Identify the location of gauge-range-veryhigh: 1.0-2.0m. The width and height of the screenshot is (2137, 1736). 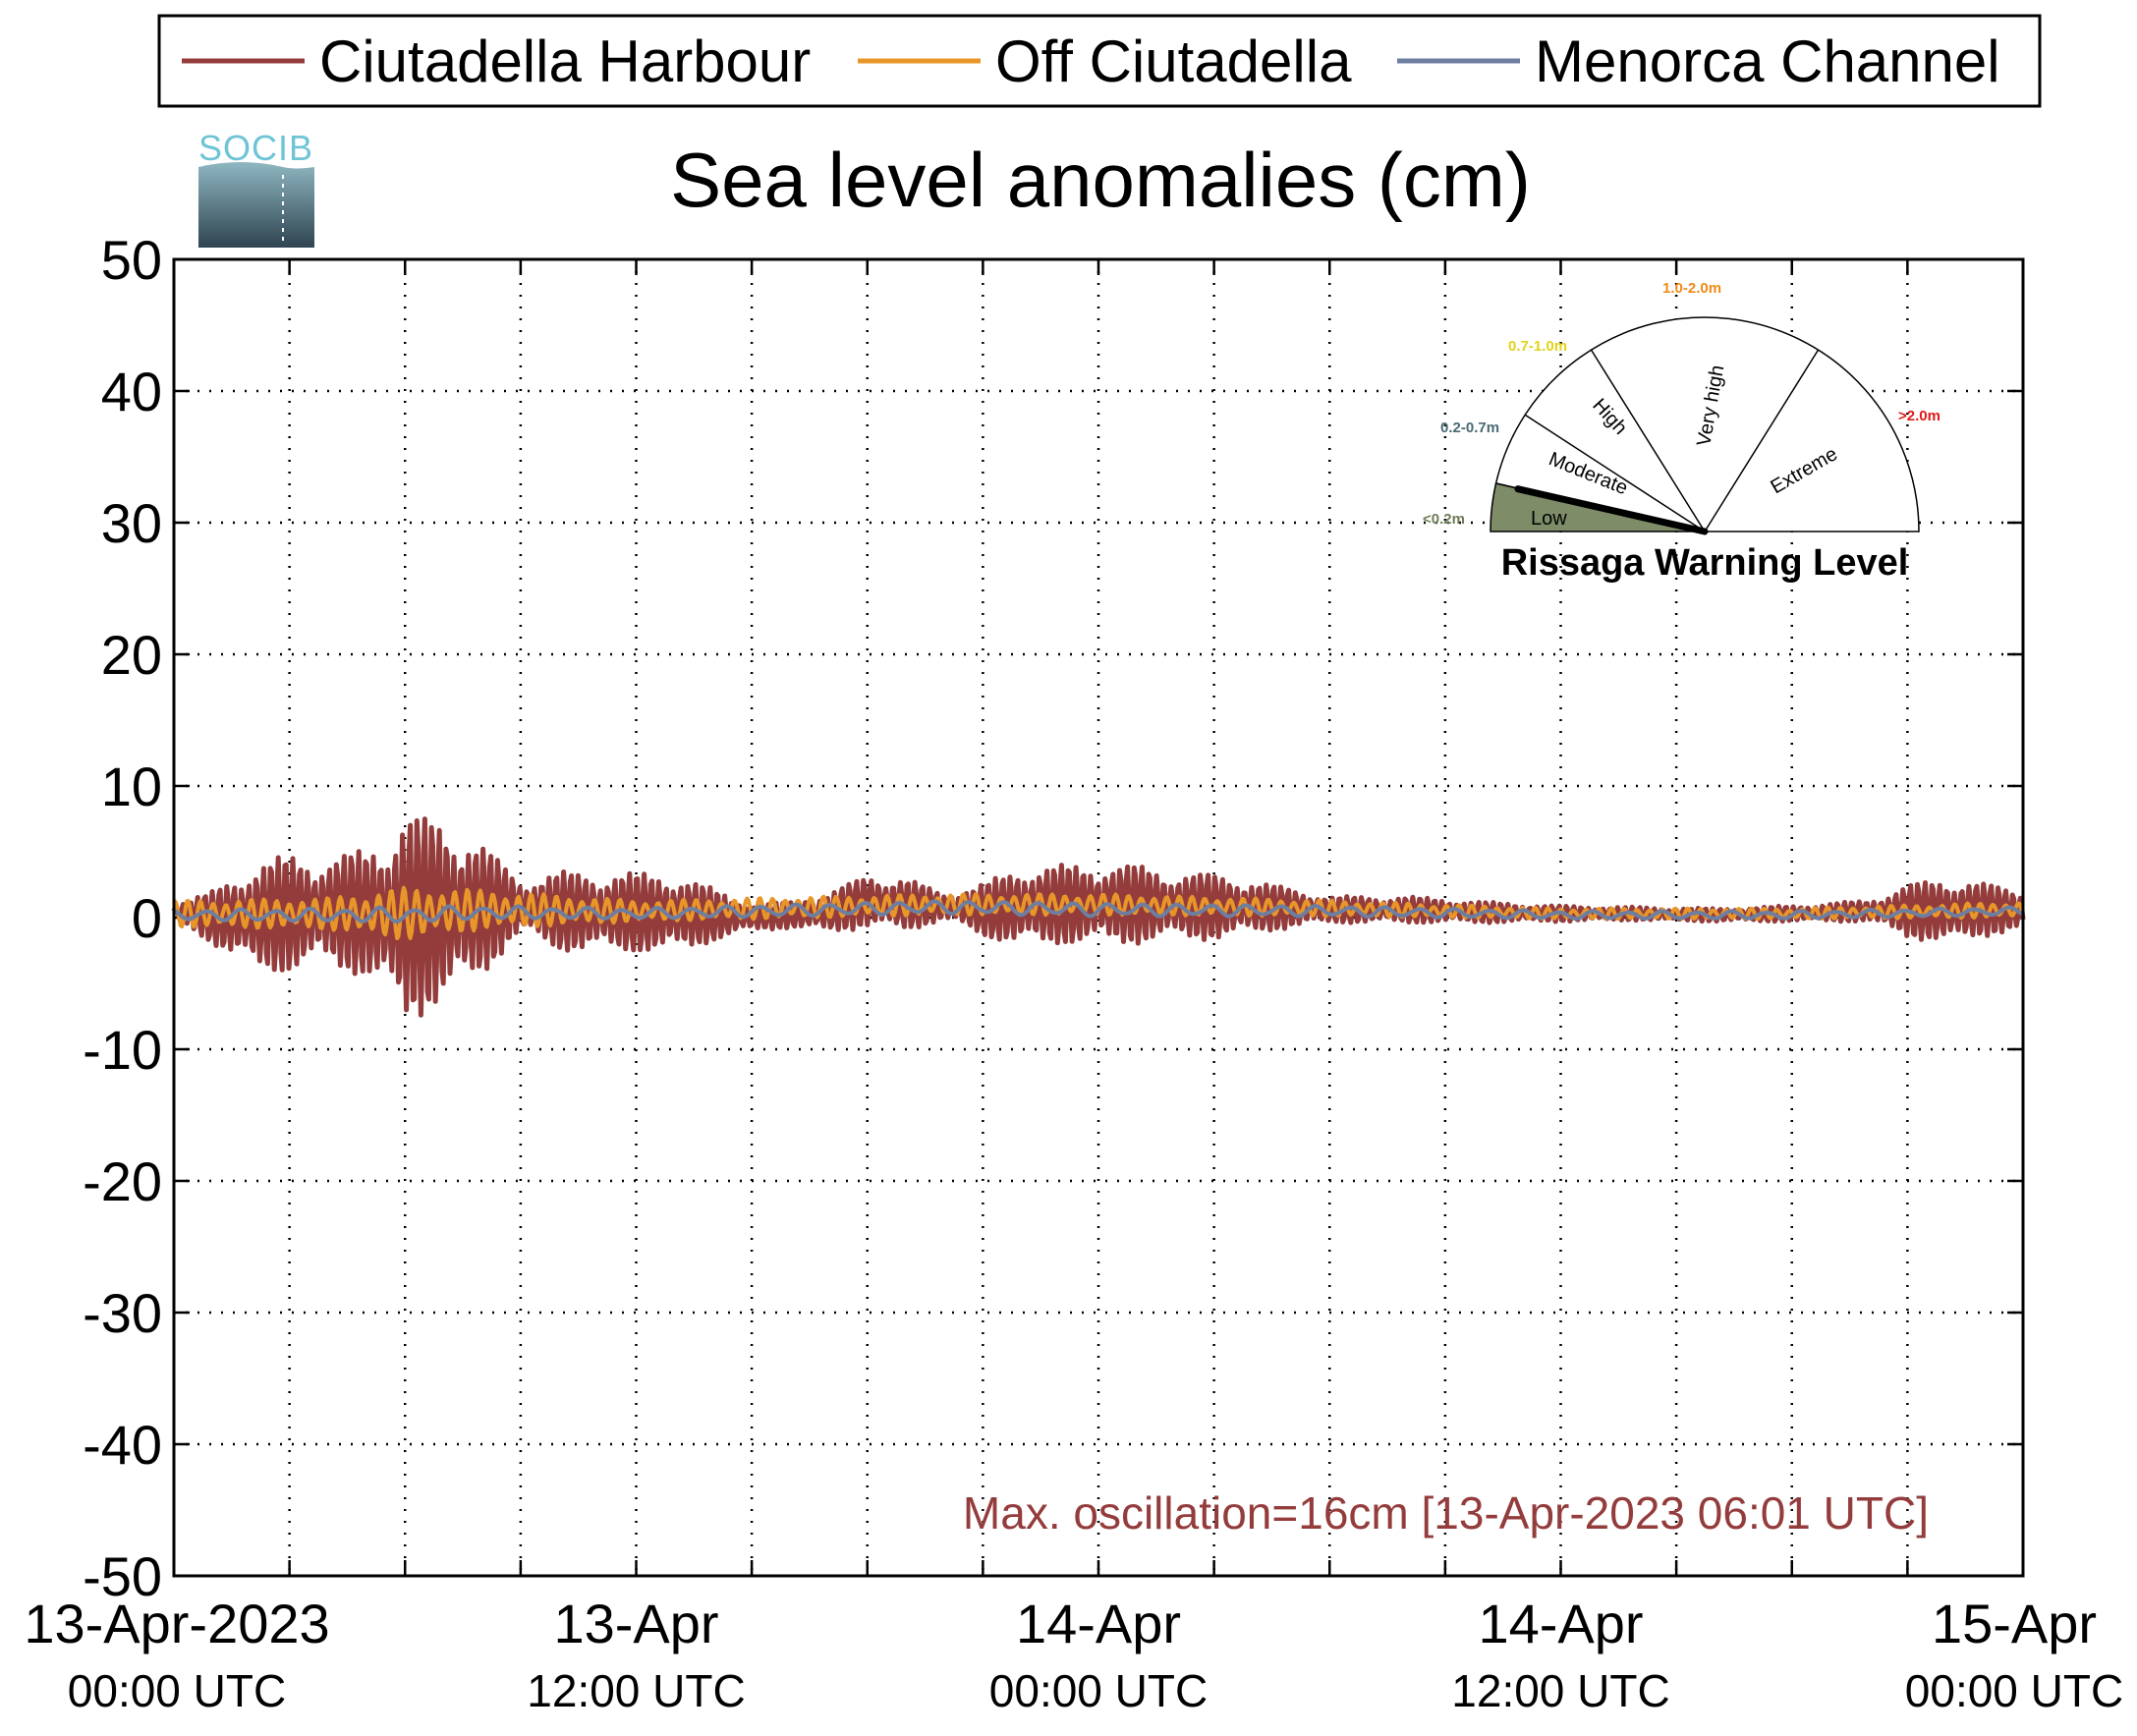
(1691, 288).